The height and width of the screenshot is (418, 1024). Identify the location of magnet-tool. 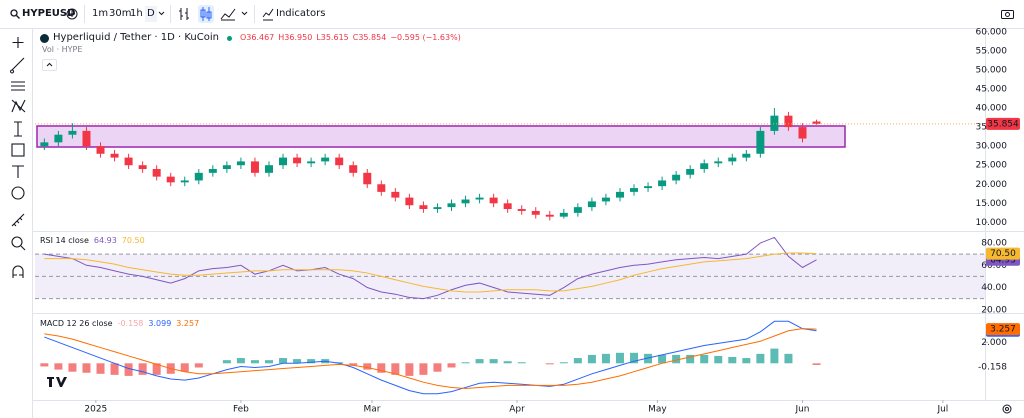
(18, 271).